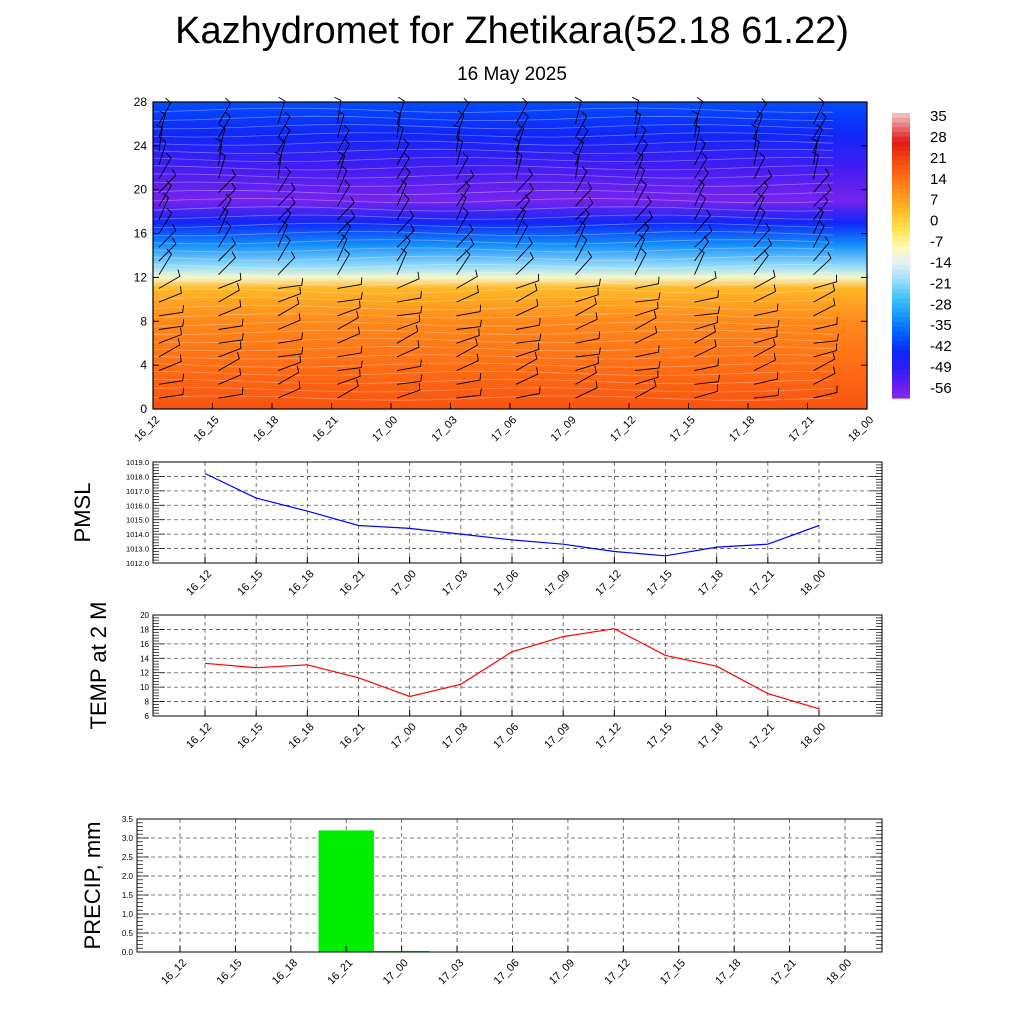 The height and width of the screenshot is (1024, 1024). I want to click on x-tick-label: 17_12, so click(617, 972).